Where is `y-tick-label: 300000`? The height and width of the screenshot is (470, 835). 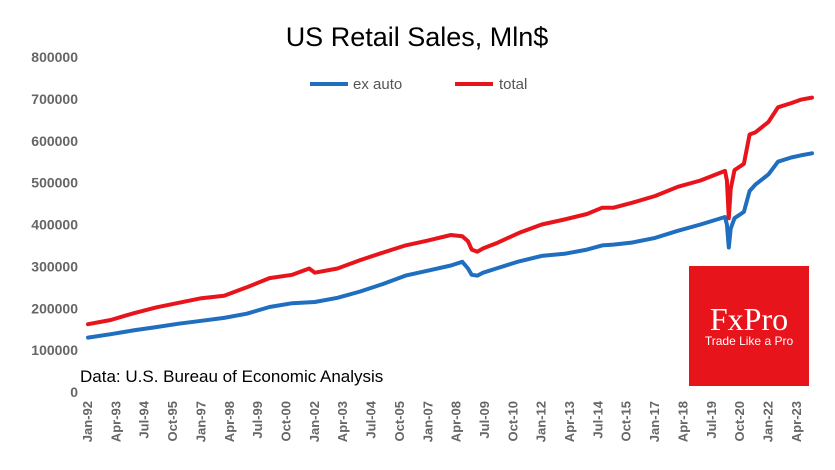
y-tick-label: 300000 is located at coordinates (54, 266).